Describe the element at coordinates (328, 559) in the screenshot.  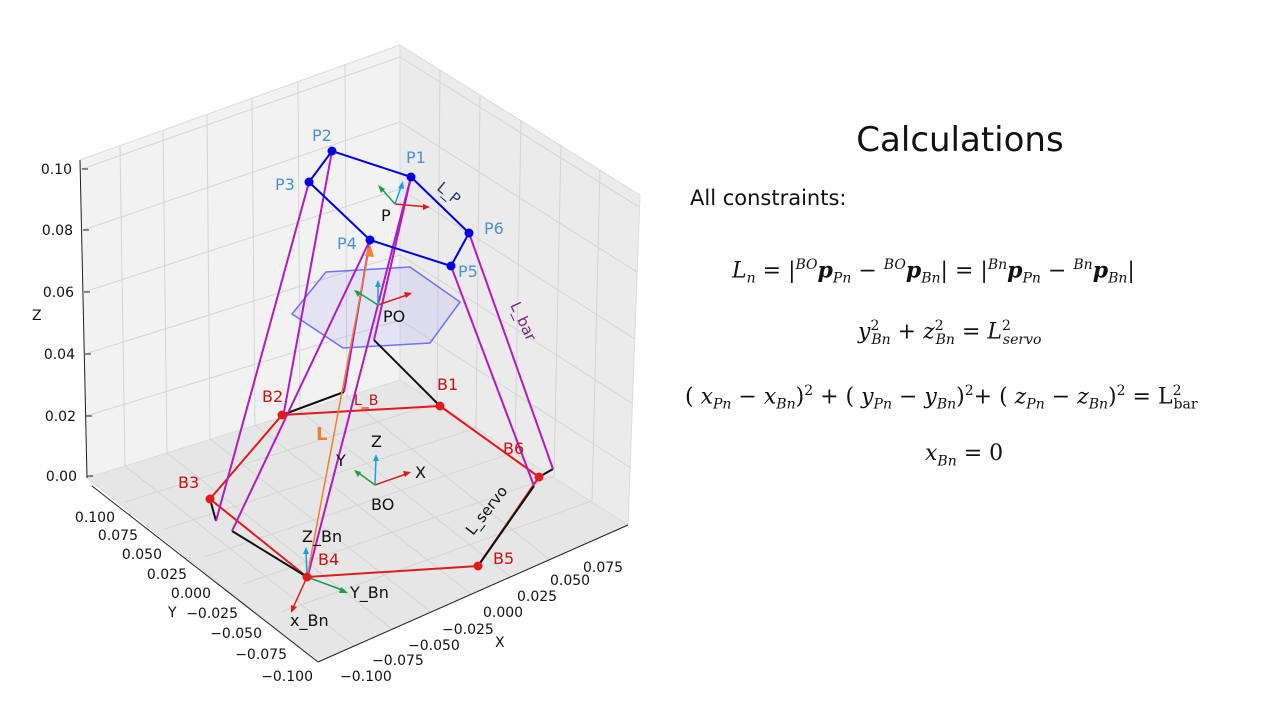
I see `label-B4: B4` at that location.